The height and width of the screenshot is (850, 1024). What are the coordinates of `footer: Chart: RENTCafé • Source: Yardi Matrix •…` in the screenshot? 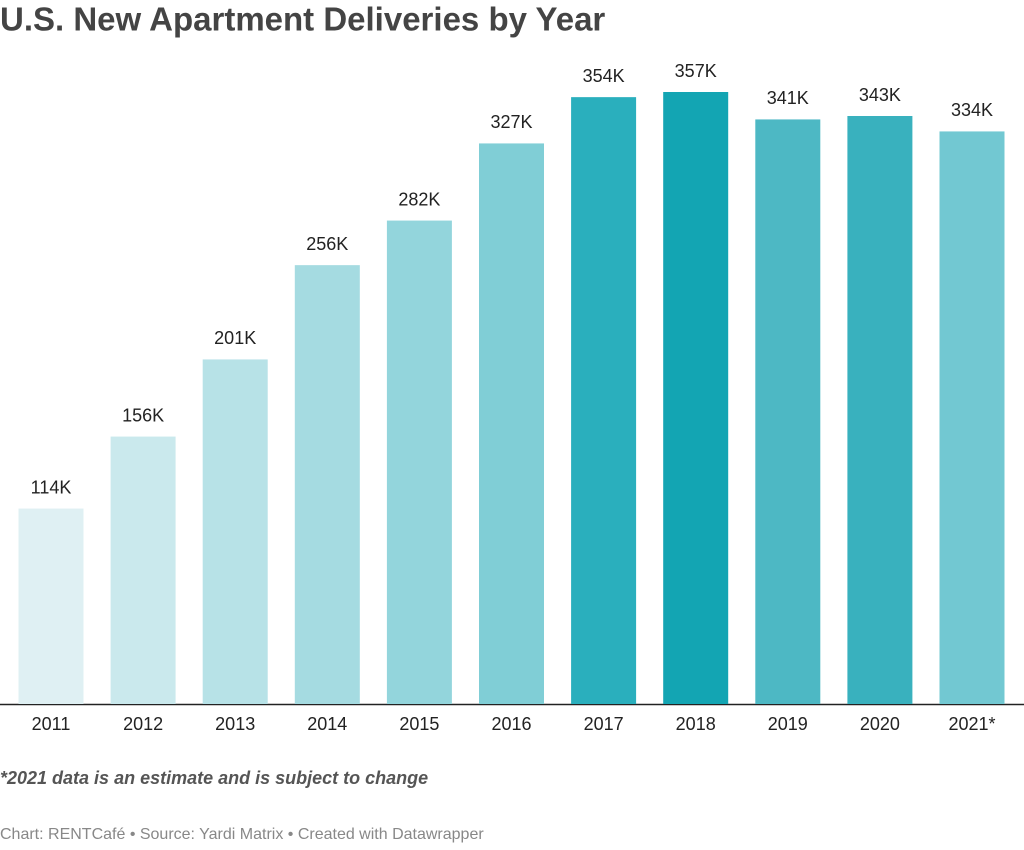 It's located at (242, 834).